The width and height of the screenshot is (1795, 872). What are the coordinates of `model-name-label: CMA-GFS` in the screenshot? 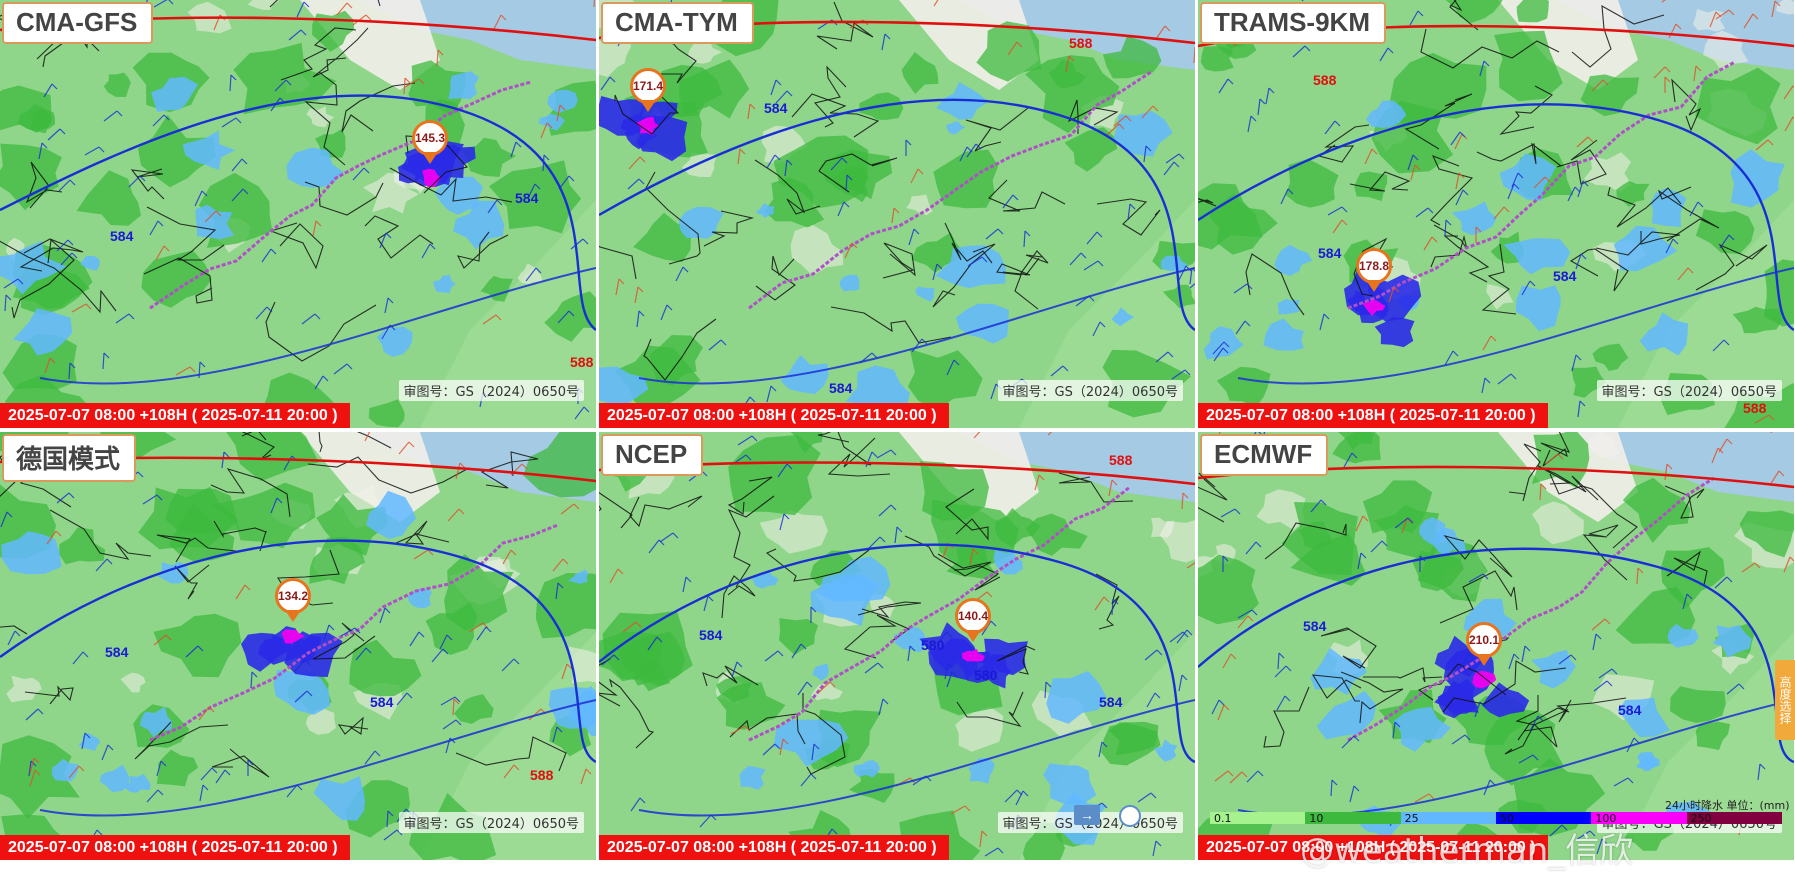 It's located at (78, 23).